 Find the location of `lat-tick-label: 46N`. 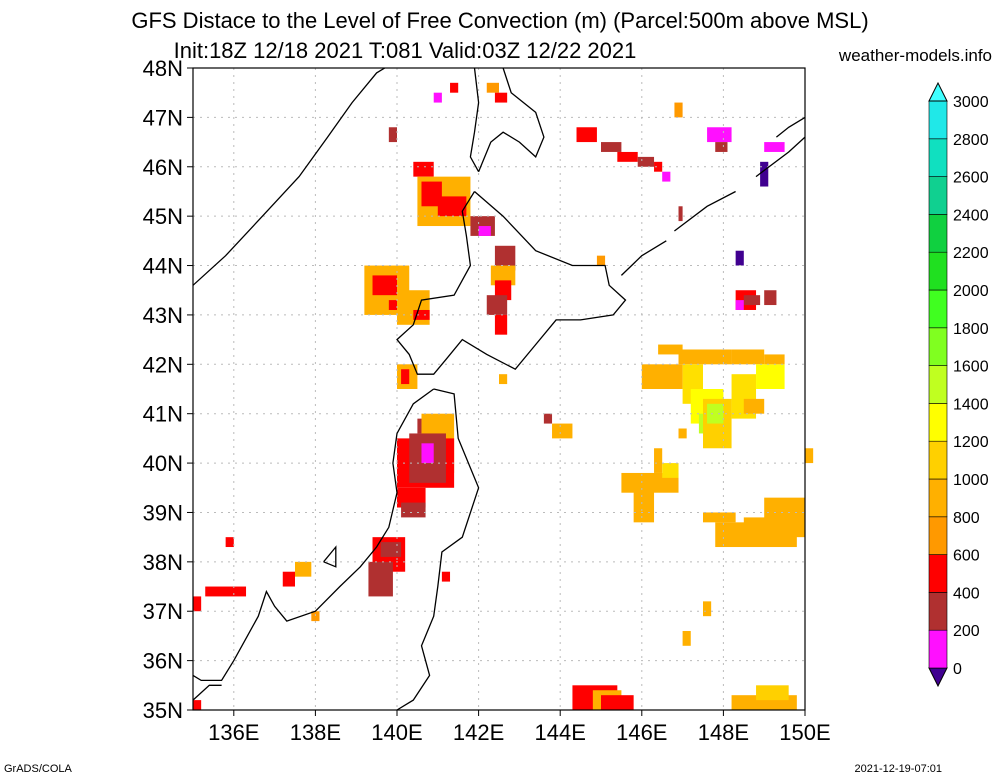

lat-tick-label: 46N is located at coordinates (163, 167).